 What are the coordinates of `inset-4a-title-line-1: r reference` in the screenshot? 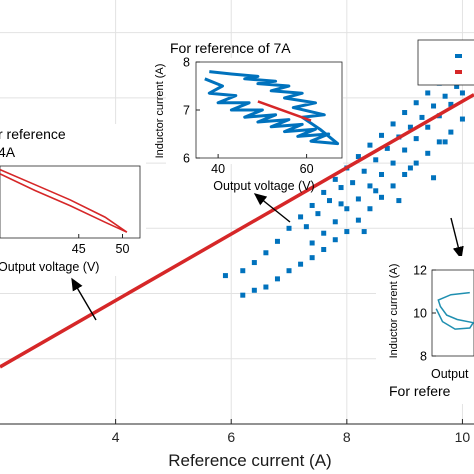 It's located at (33, 134).